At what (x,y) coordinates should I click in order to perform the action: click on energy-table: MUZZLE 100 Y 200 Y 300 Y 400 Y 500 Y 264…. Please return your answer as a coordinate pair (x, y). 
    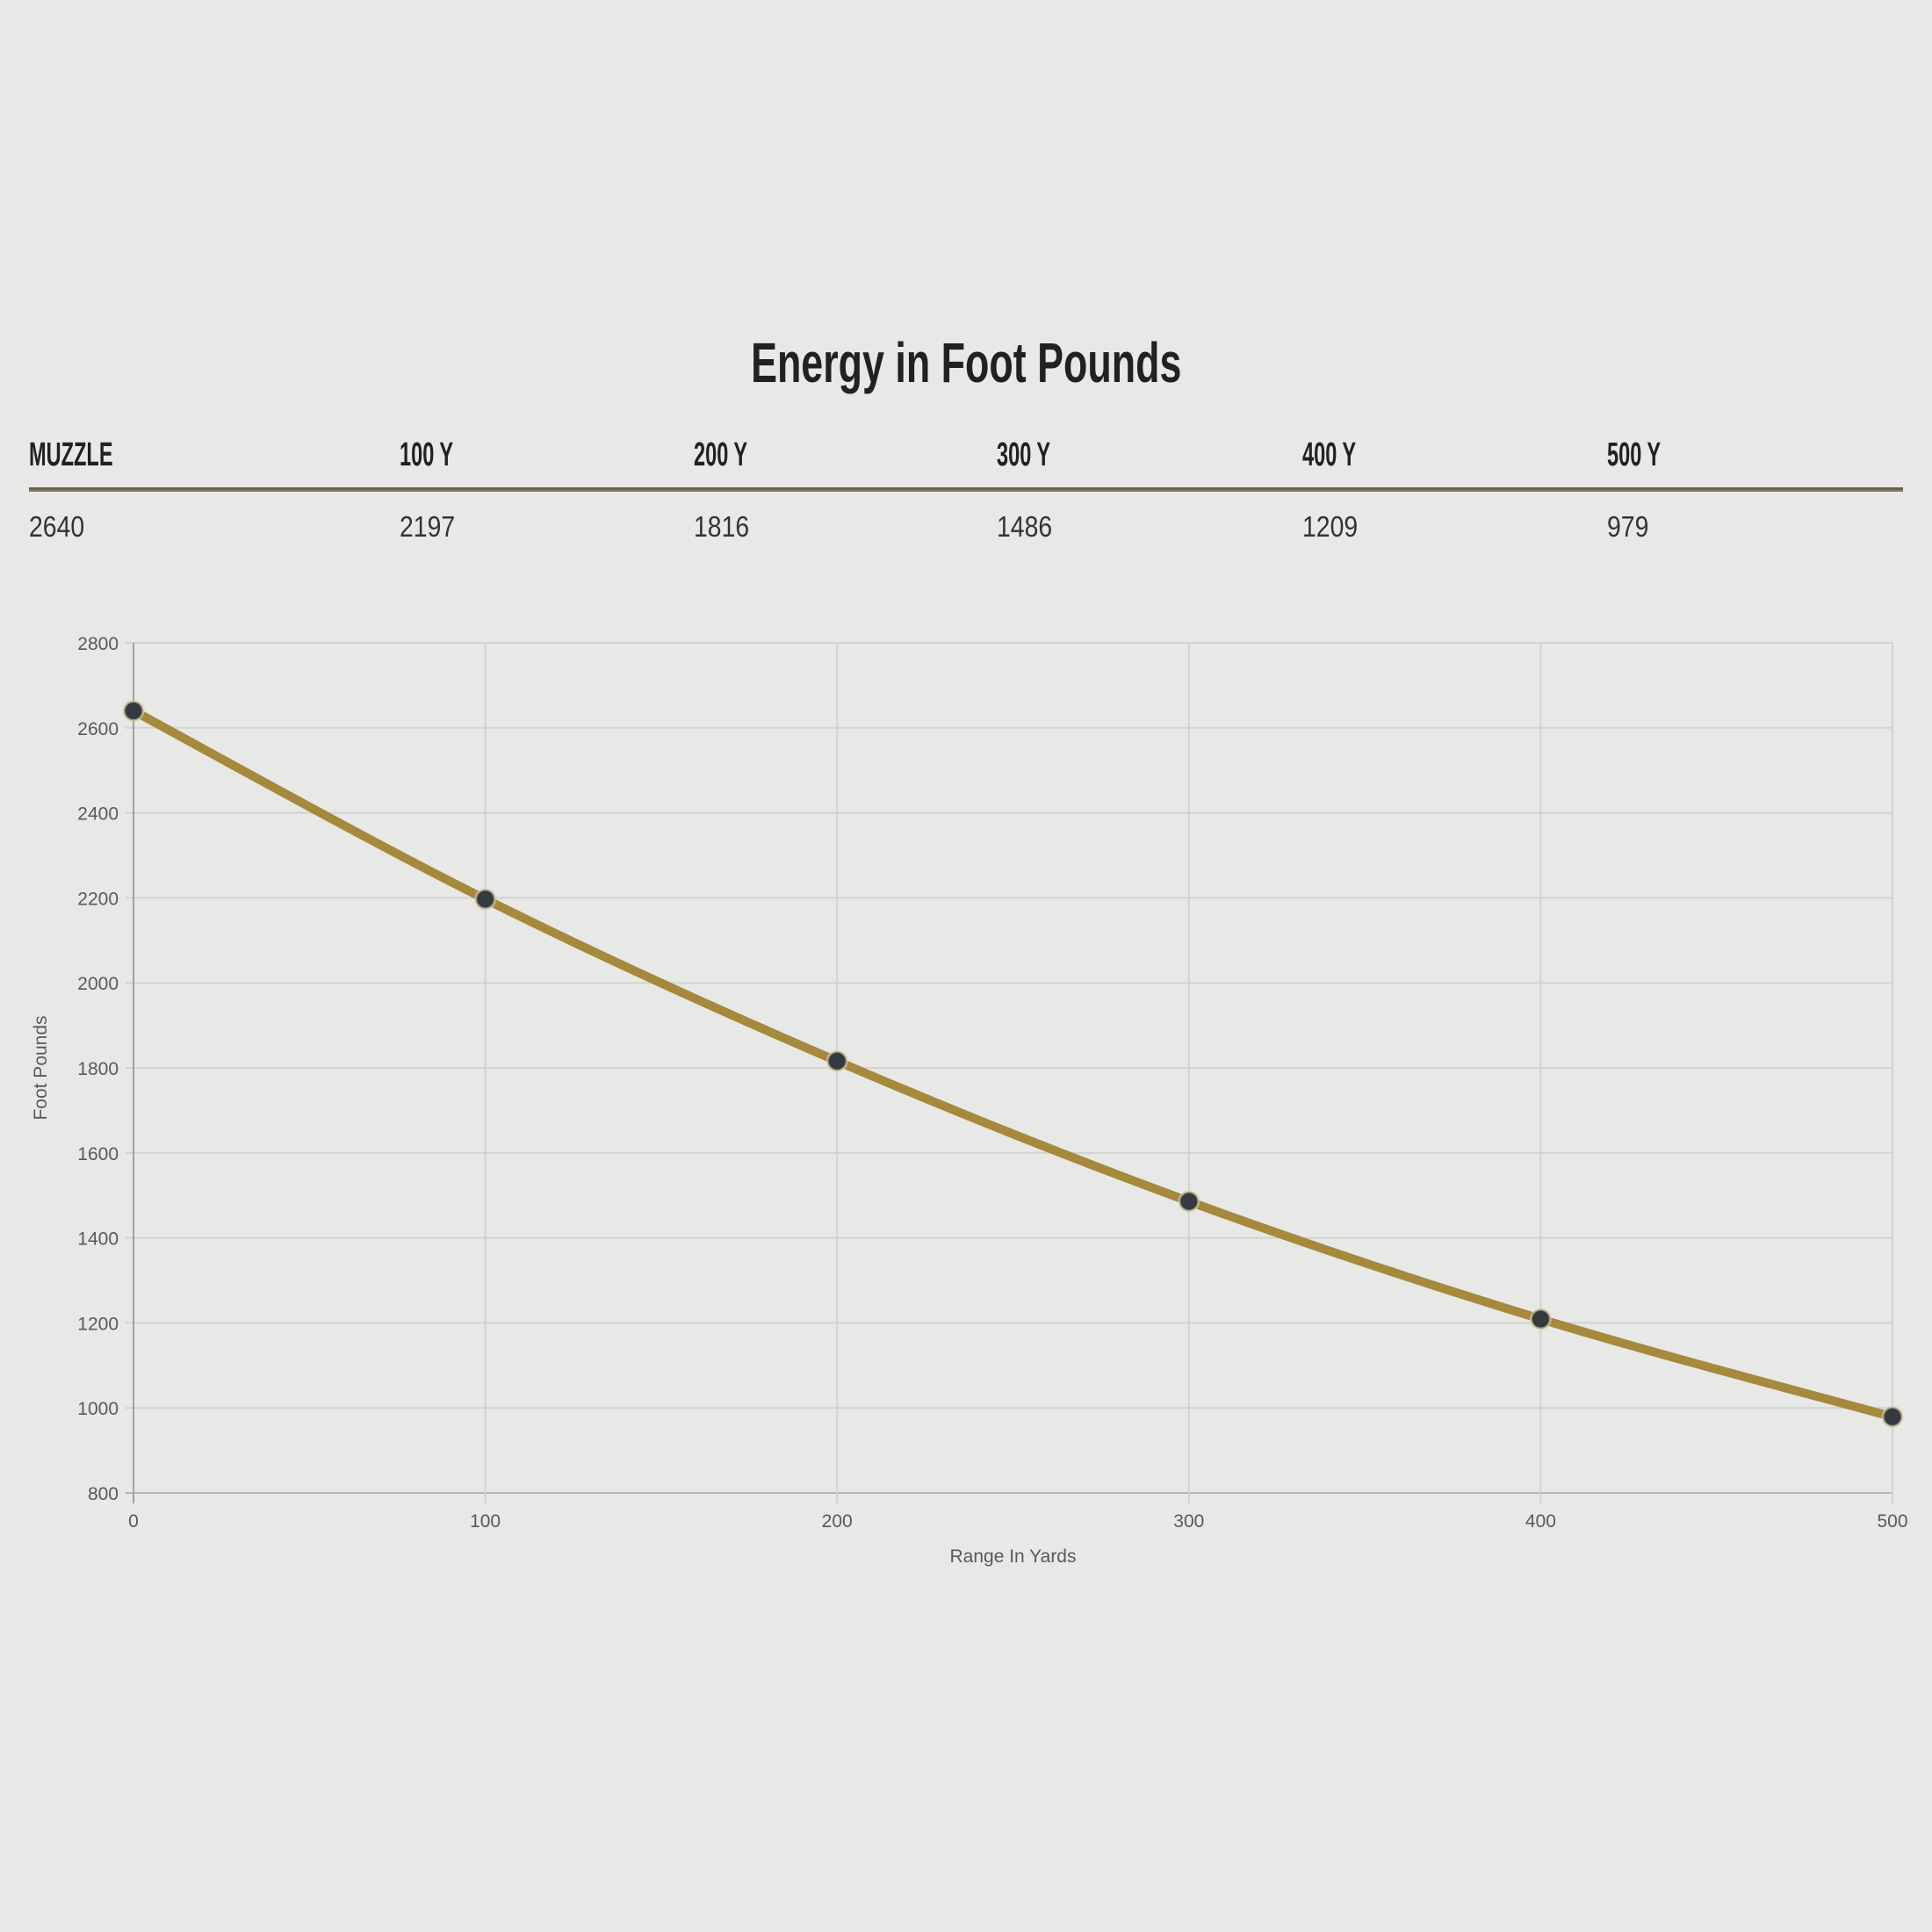
    Looking at the image, I should click on (966, 490).